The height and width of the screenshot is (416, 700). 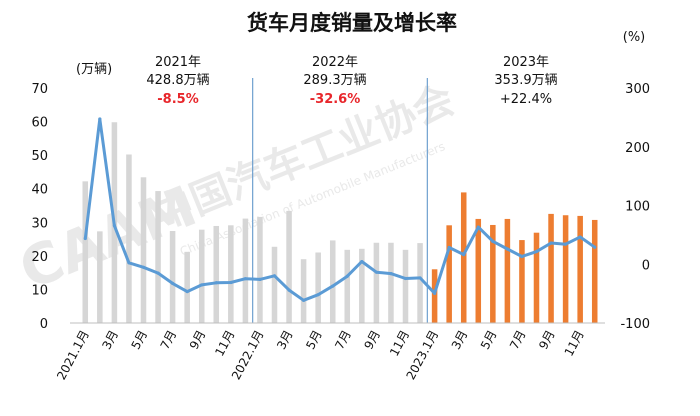 I want to click on bar-2021.8, so click(x=187, y=287).